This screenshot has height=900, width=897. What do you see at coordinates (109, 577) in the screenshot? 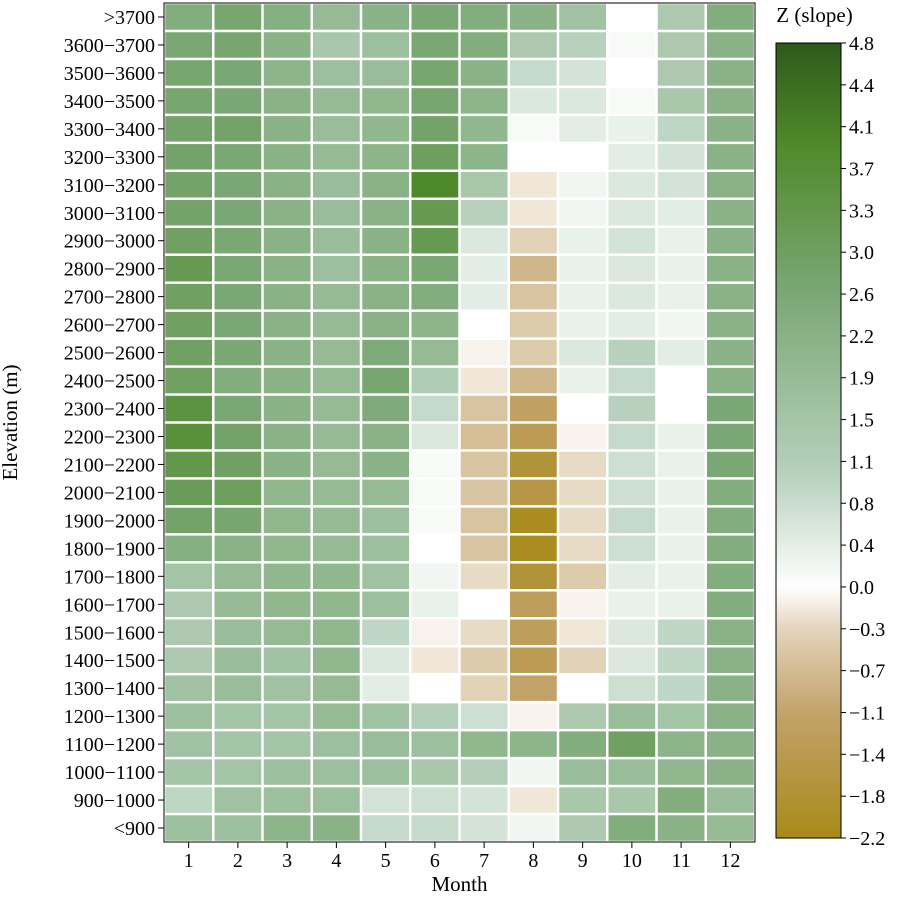
I see `y-tick-label: 1700−1800` at bounding box center [109, 577].